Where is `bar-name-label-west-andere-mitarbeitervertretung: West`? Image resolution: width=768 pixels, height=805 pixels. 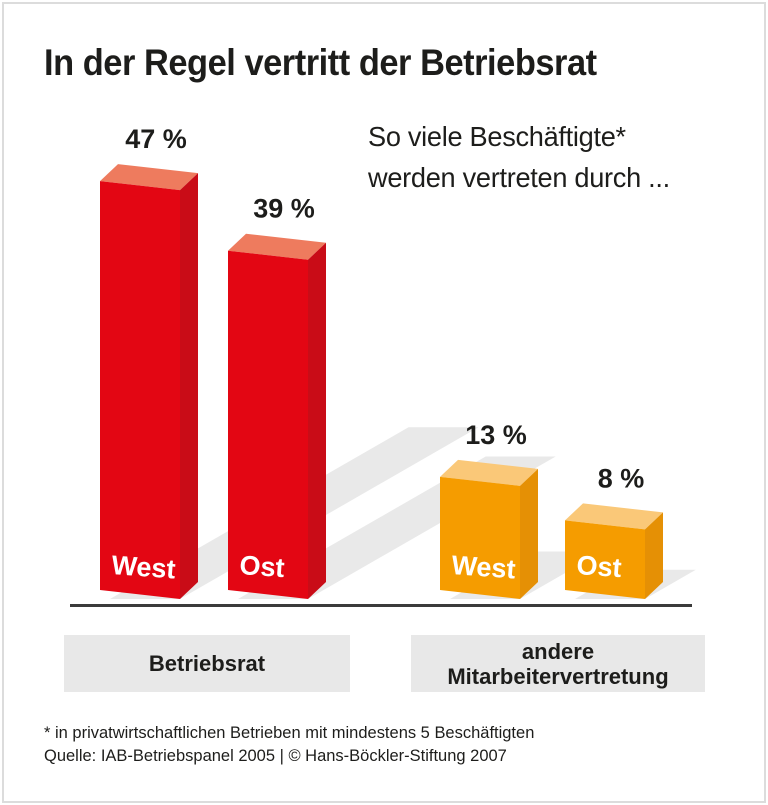
bar-name-label-west-andere-mitarbeitervertretung: West is located at coordinates (484, 567).